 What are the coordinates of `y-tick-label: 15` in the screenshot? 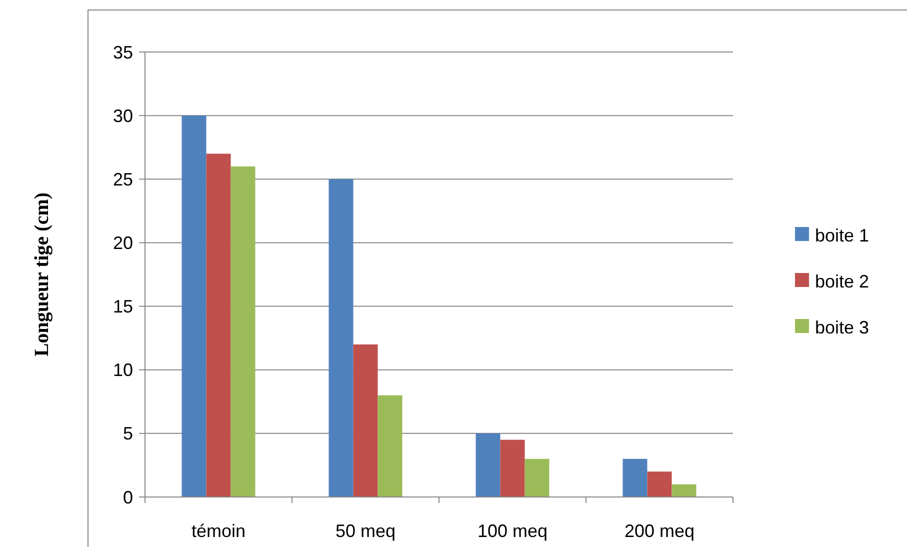 It's located at (122, 306).